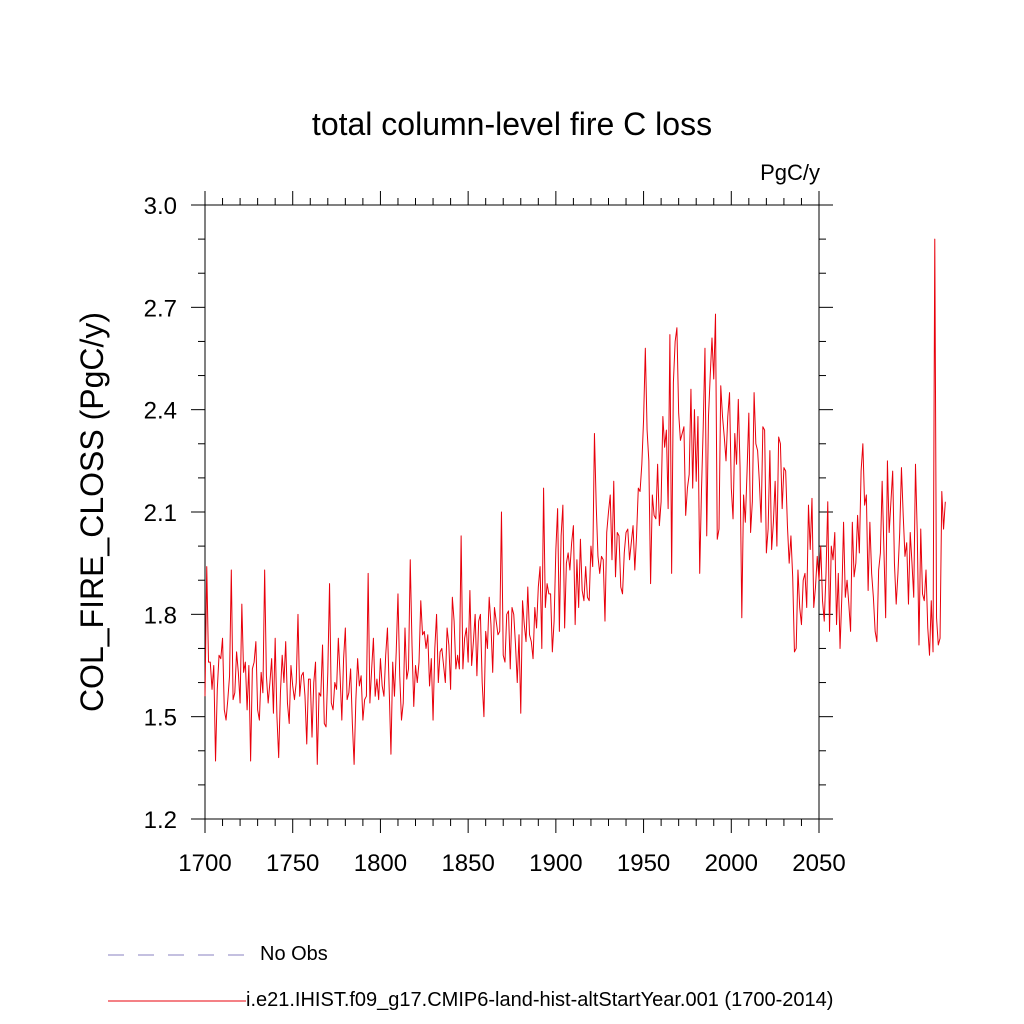 Image resolution: width=1024 pixels, height=1024 pixels. What do you see at coordinates (160, 411) in the screenshot?
I see `y-tick-label: 2.4` at bounding box center [160, 411].